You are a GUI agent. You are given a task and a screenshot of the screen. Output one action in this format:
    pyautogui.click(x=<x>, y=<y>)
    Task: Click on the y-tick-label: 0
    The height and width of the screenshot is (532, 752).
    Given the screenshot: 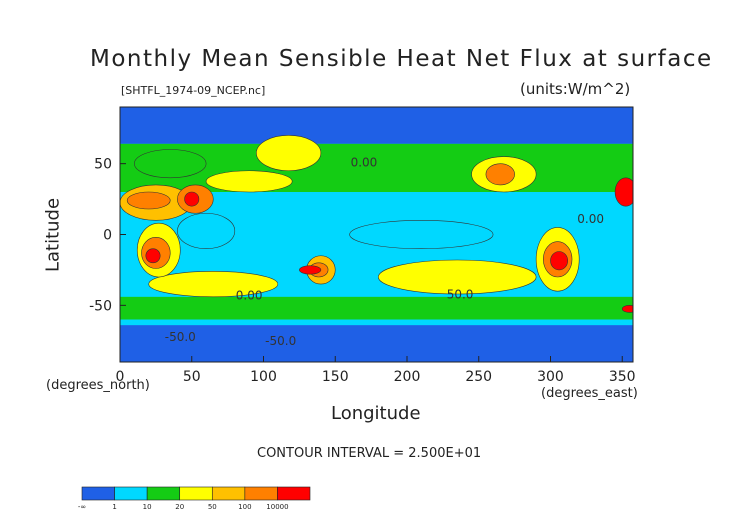 What is the action you would take?
    pyautogui.click(x=107, y=236)
    